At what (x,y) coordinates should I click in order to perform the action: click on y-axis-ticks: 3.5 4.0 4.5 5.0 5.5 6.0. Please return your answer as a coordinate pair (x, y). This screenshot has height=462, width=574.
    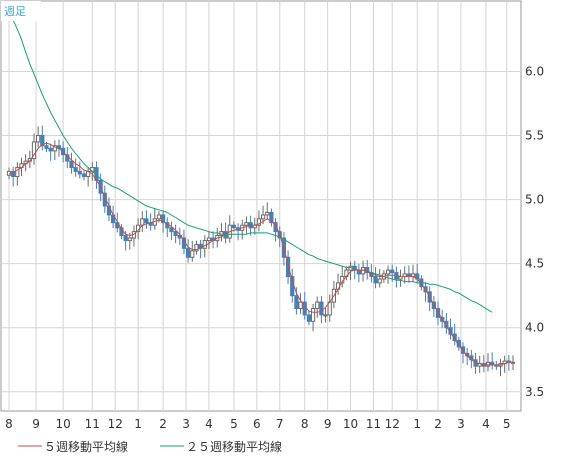
    Looking at the image, I should click on (534, 231).